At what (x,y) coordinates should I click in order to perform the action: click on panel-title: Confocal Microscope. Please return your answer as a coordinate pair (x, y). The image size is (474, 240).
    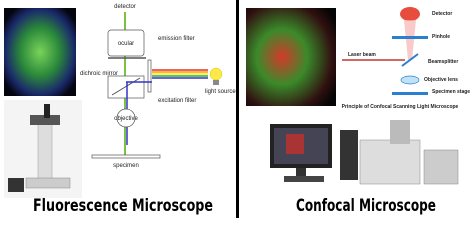
    Looking at the image, I should click on (366, 206).